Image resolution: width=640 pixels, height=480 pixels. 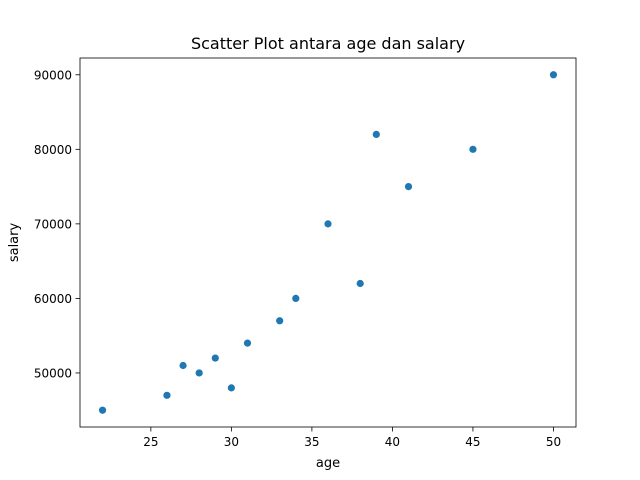 What do you see at coordinates (328, 463) in the screenshot?
I see `x-axis-label: age` at bounding box center [328, 463].